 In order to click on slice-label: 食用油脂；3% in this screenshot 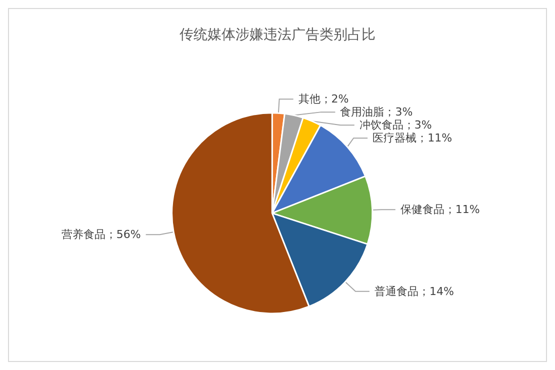, I will do `click(376, 112)`.